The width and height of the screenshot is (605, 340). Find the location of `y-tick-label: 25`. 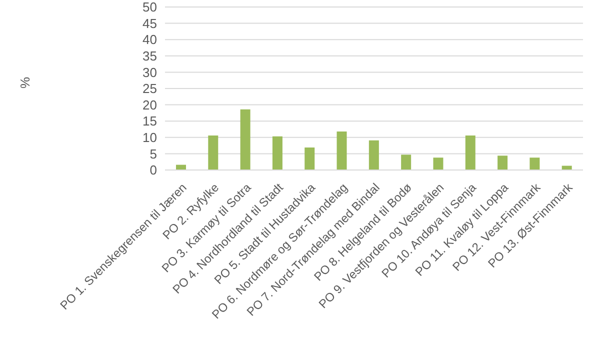

y-tick-label: 25 is located at coordinates (149, 88).